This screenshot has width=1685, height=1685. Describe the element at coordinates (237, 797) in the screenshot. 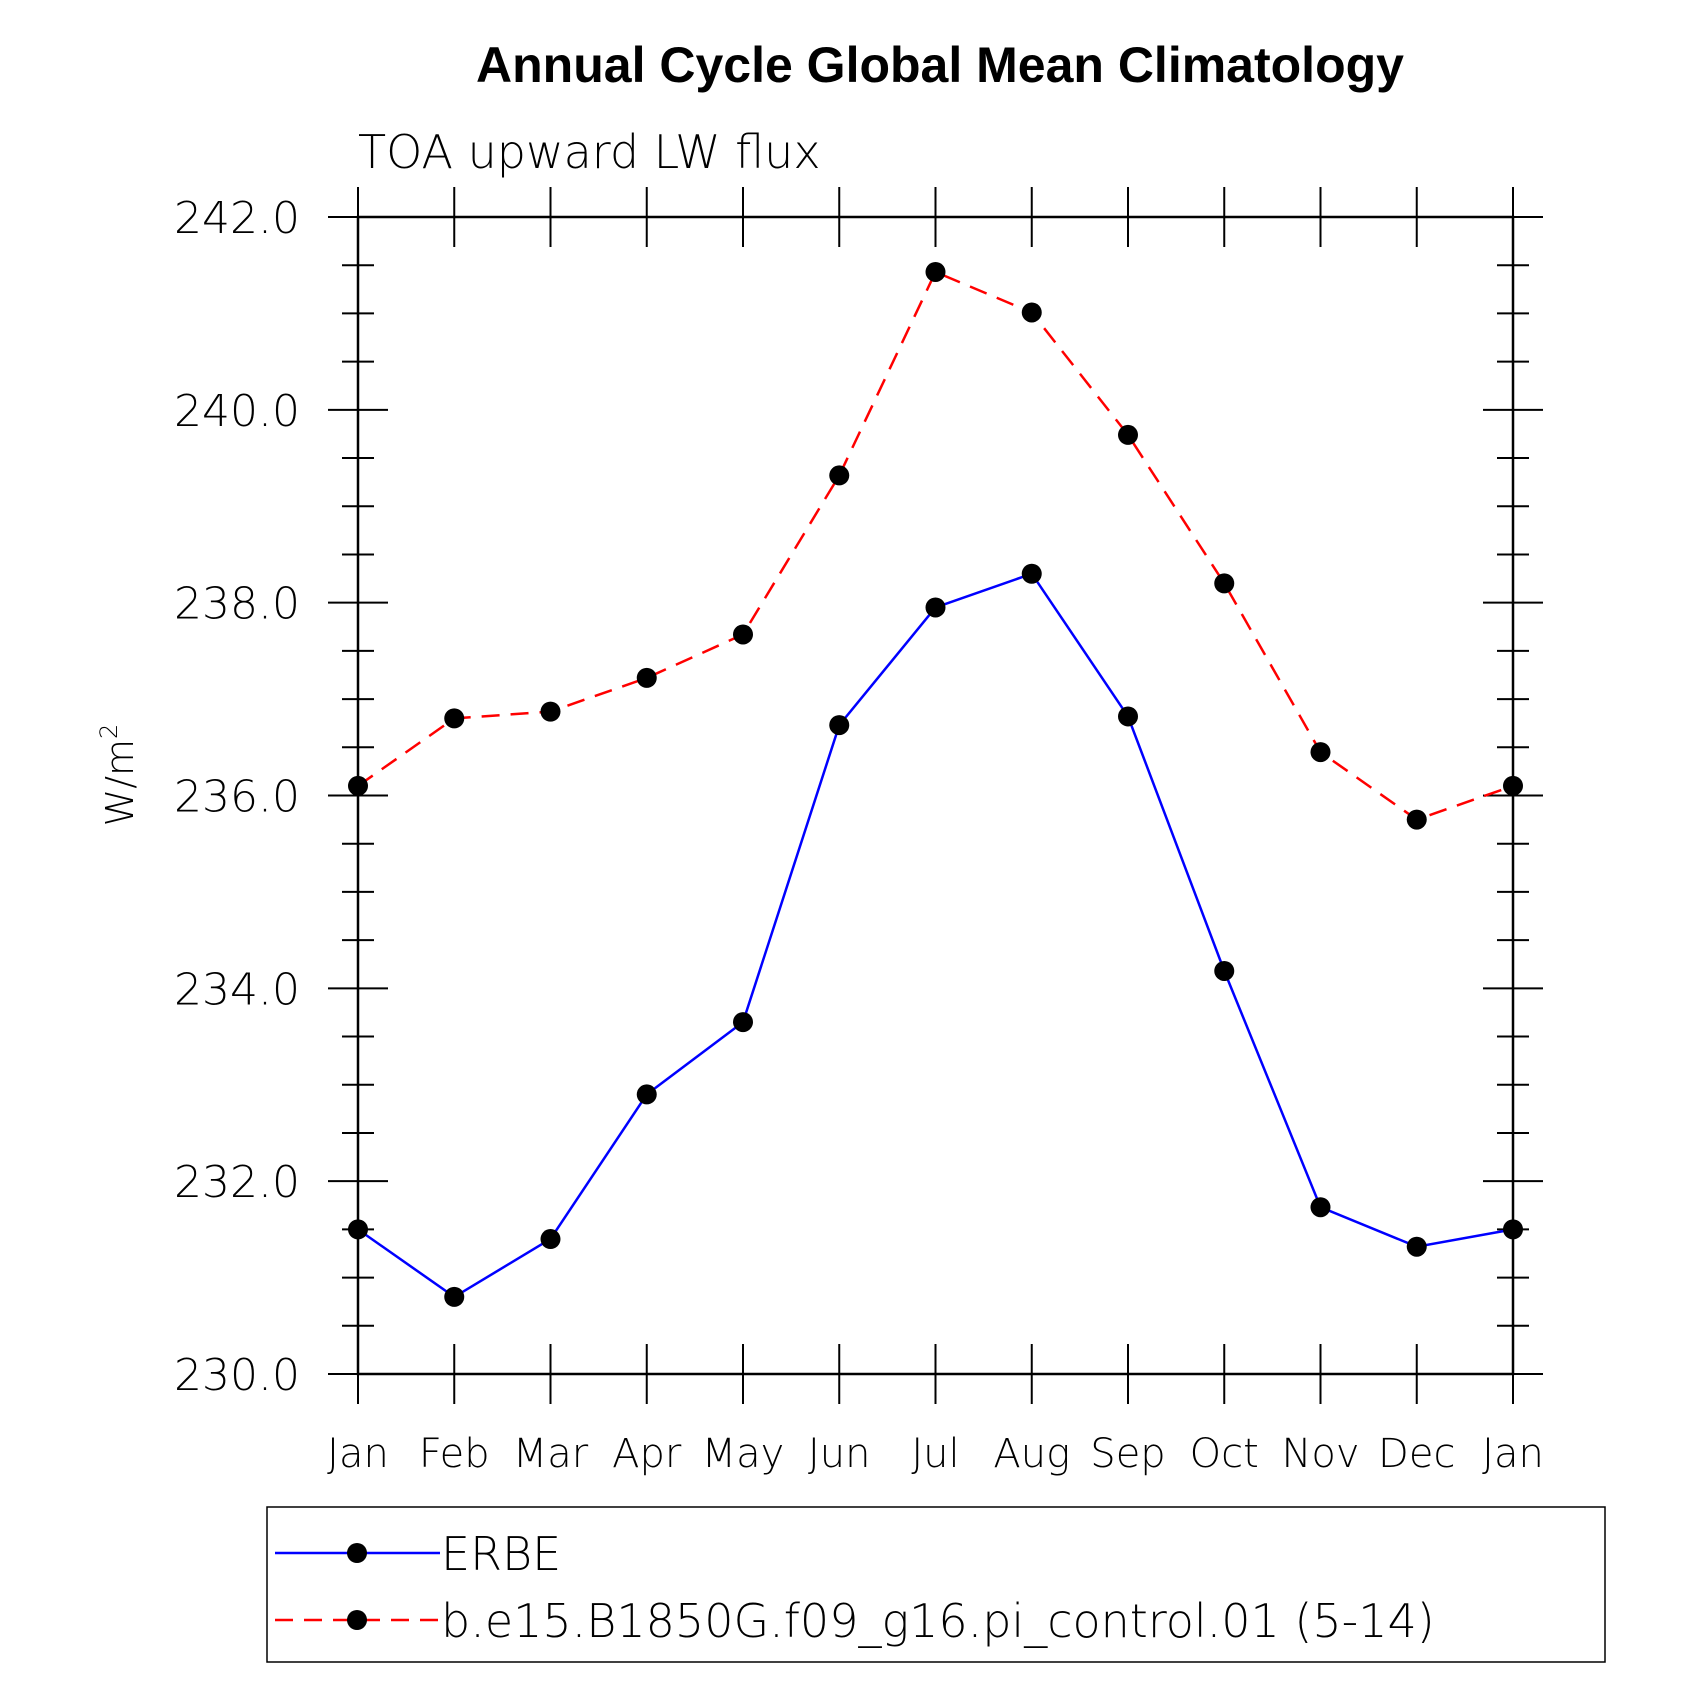

I see `y-tick-label: 236.0` at that location.